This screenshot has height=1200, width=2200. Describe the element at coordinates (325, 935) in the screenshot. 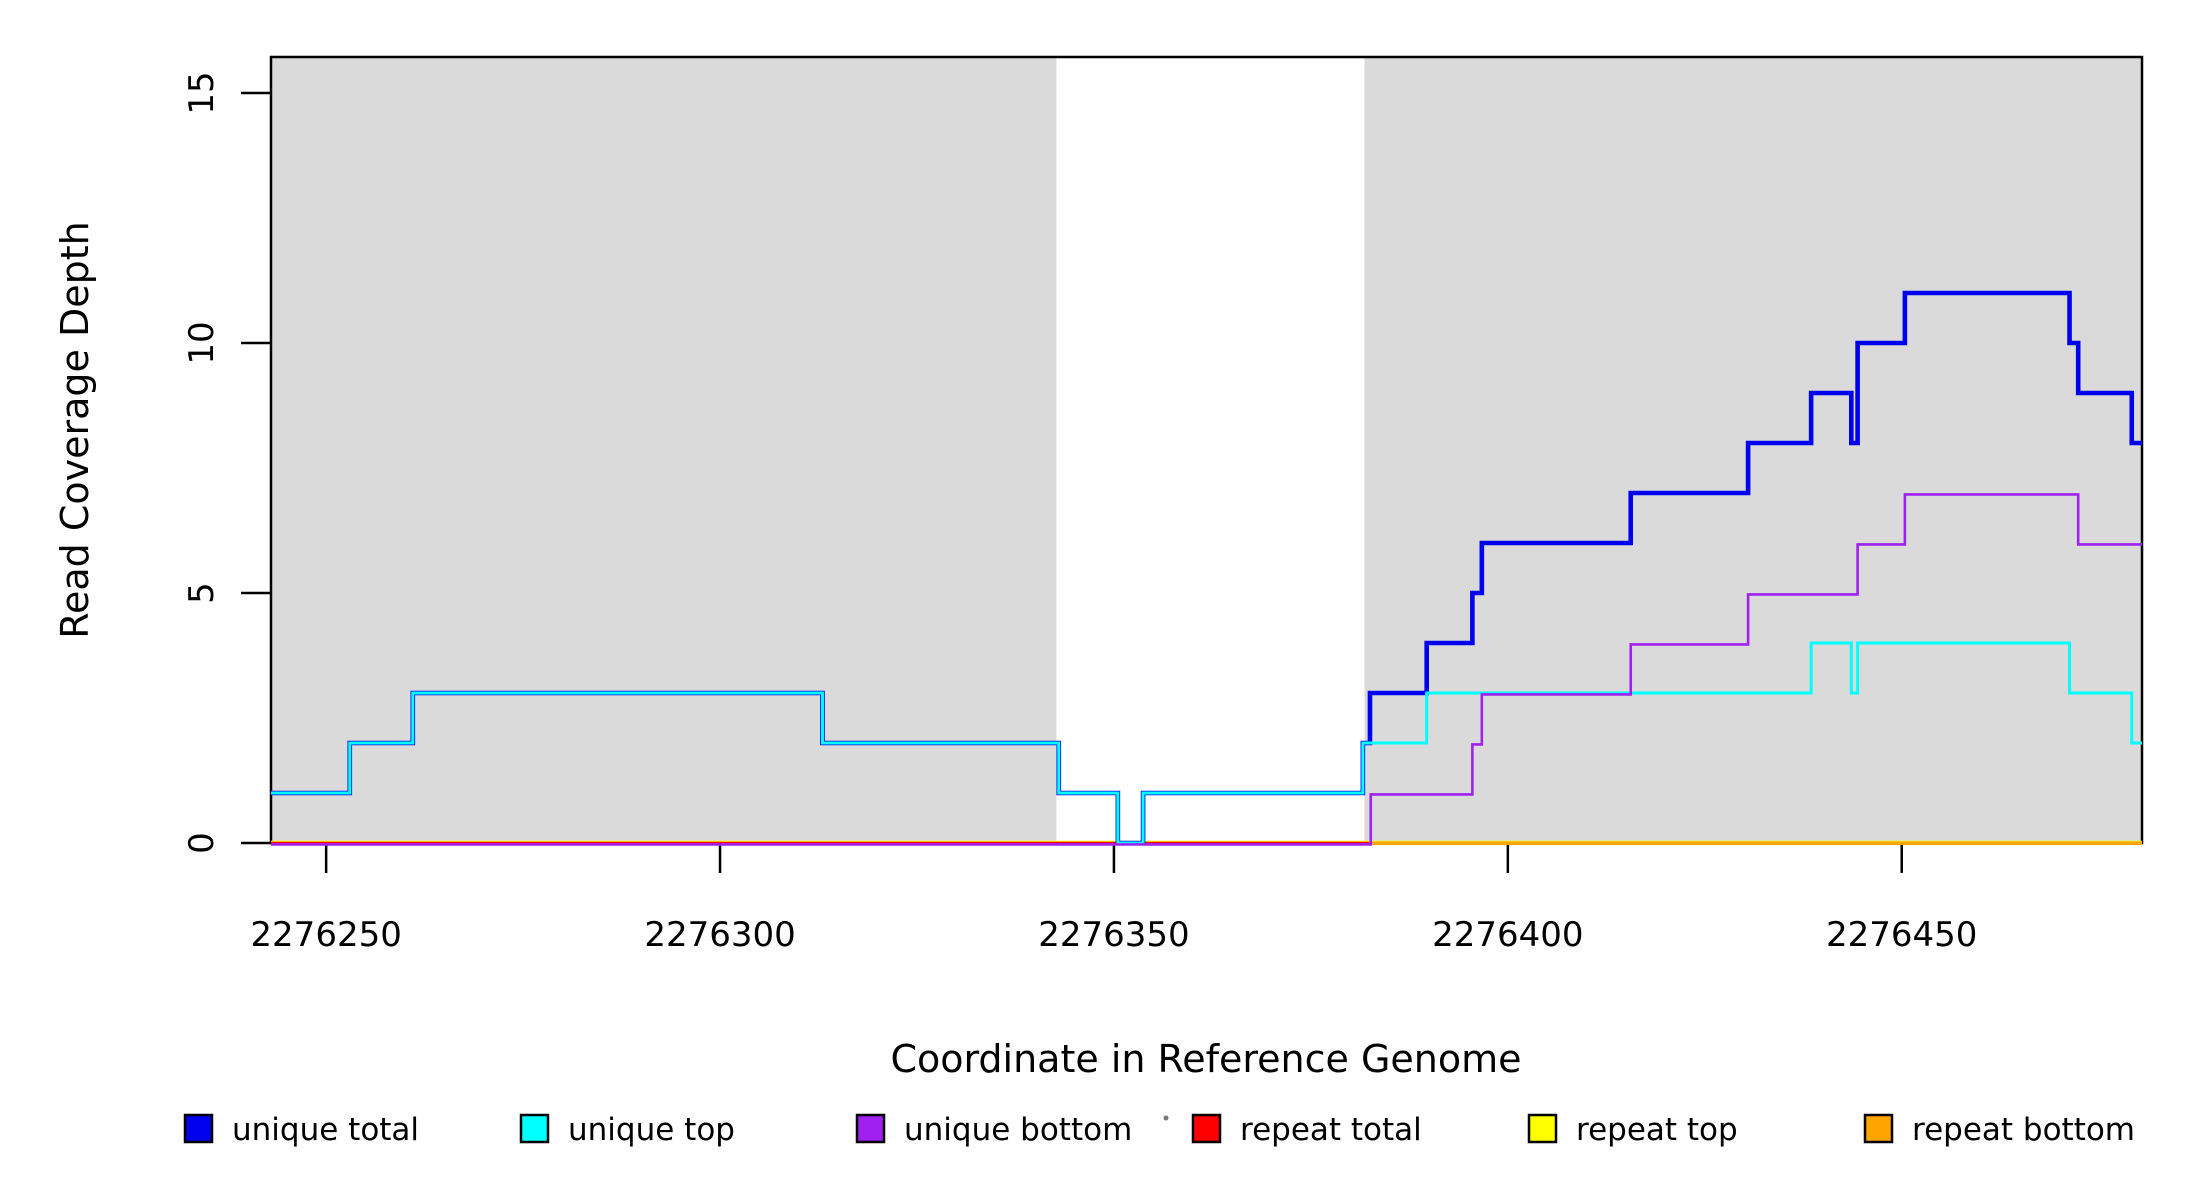

I see `x-tick-label: 2276250` at that location.